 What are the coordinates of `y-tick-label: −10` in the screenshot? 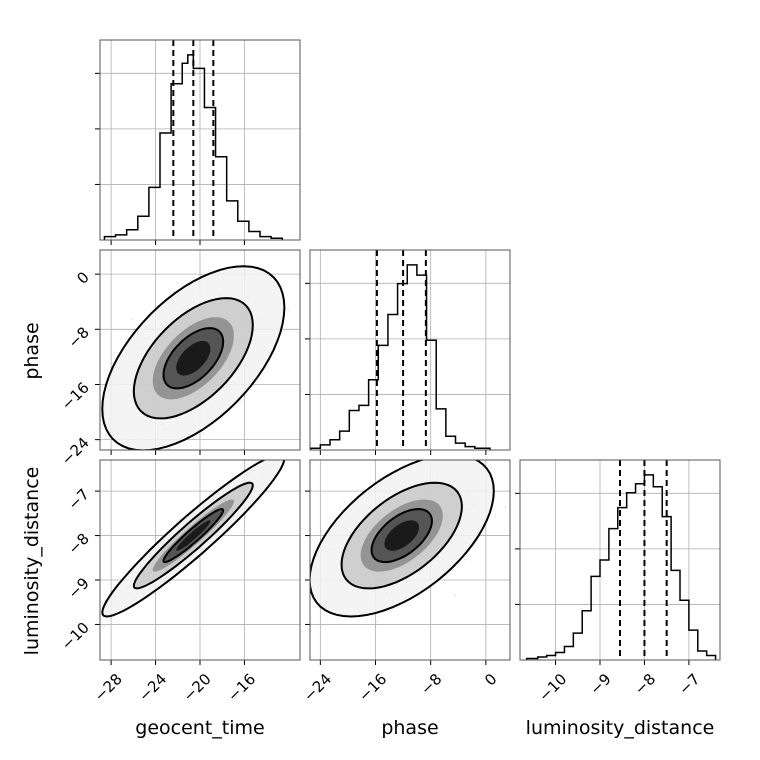 It's located at (75, 636).